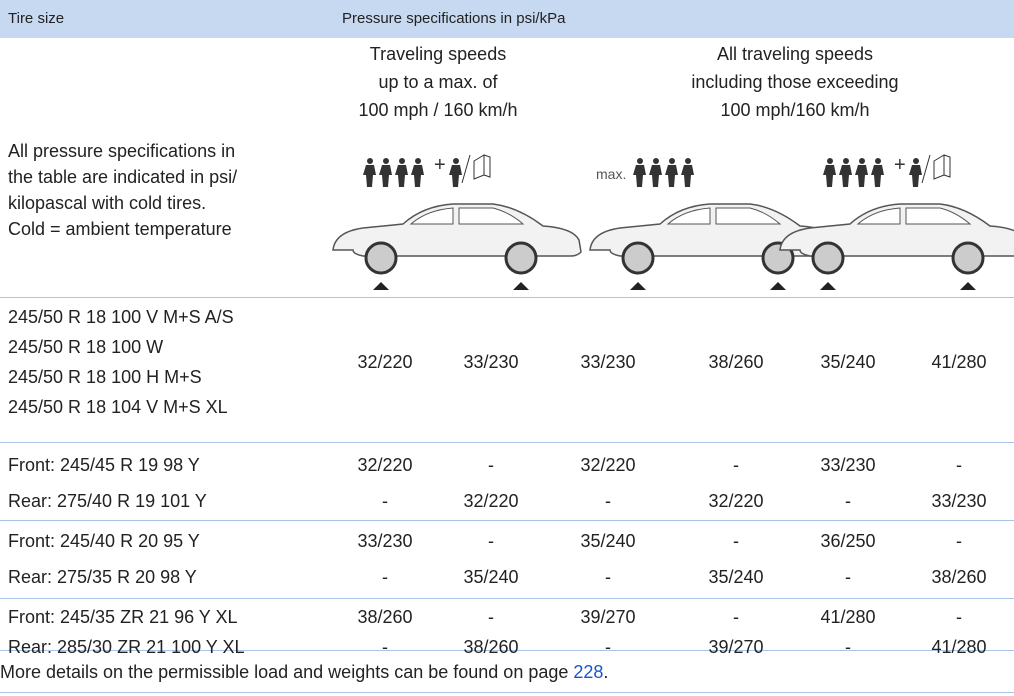 Image resolution: width=1014 pixels, height=696 pixels. I want to click on tire-line: Front: 245/35 ZR 21 96 Y XL, so click(123, 617).